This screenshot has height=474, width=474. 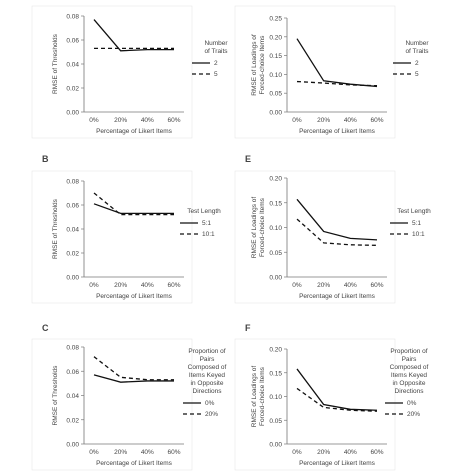 I want to click on y-tick-label: 0.06, so click(x=72, y=372).